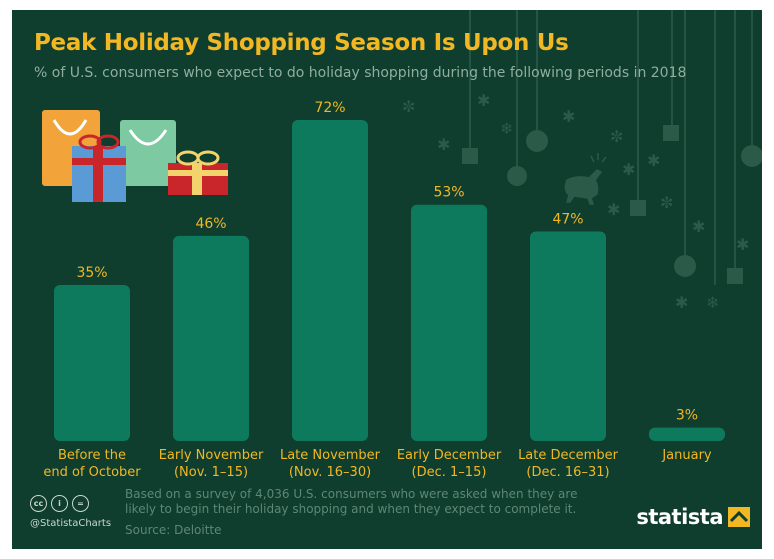 This screenshot has height=559, width=774. I want to click on category-label-5: January, so click(686, 455).